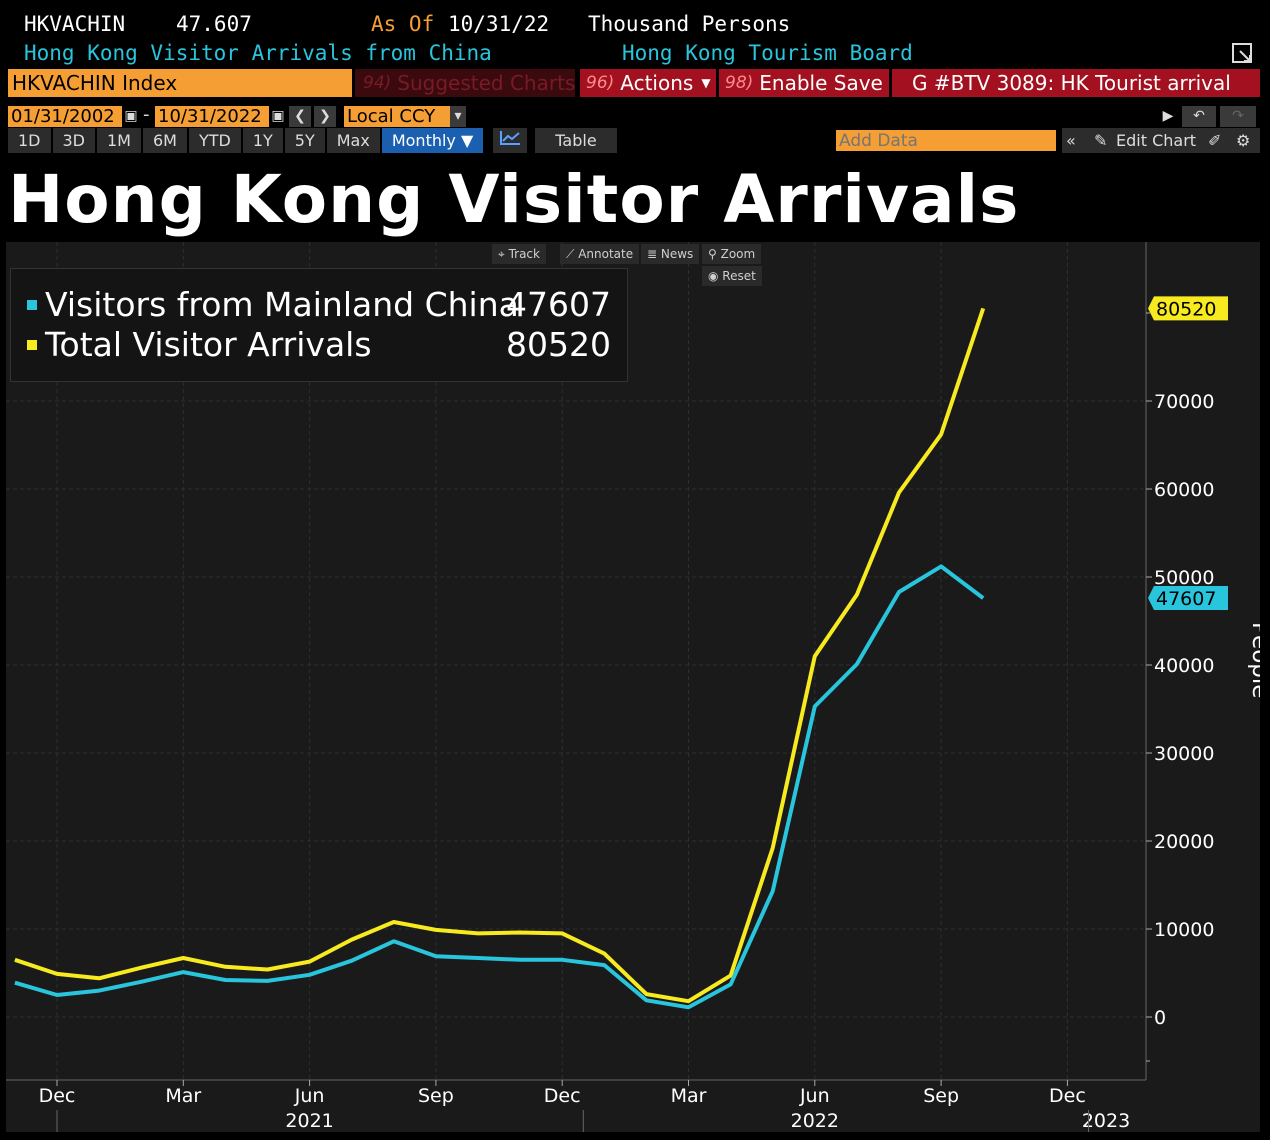 This screenshot has width=1270, height=1140. I want to click on range-5y-button: 5Y, so click(304, 140).